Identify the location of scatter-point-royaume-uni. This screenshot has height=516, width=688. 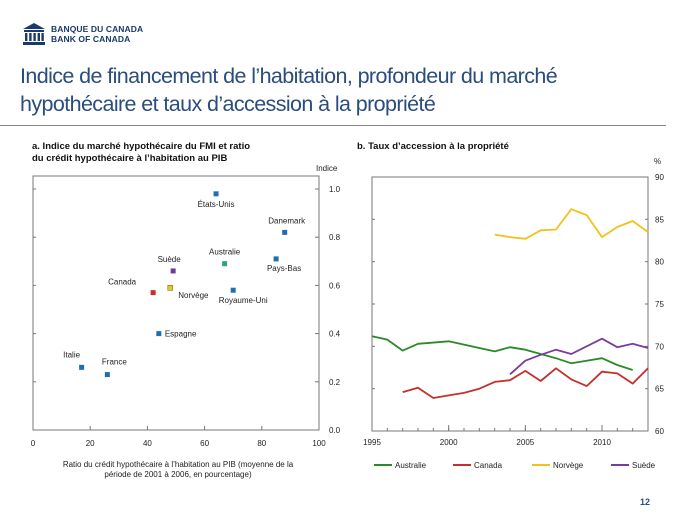
(233, 290).